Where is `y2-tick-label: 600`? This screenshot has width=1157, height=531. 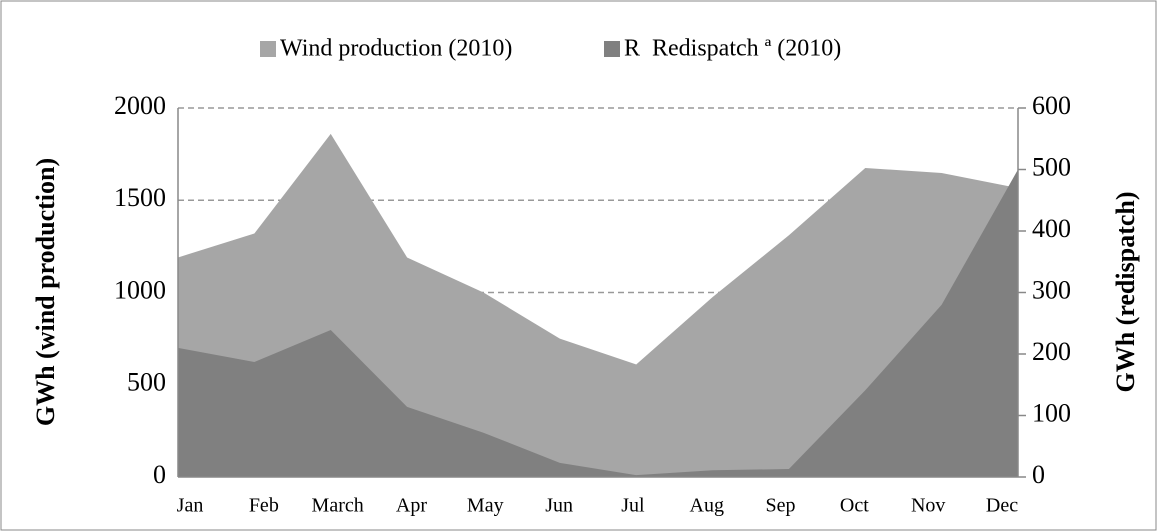
y2-tick-label: 600 is located at coordinates (1051, 105).